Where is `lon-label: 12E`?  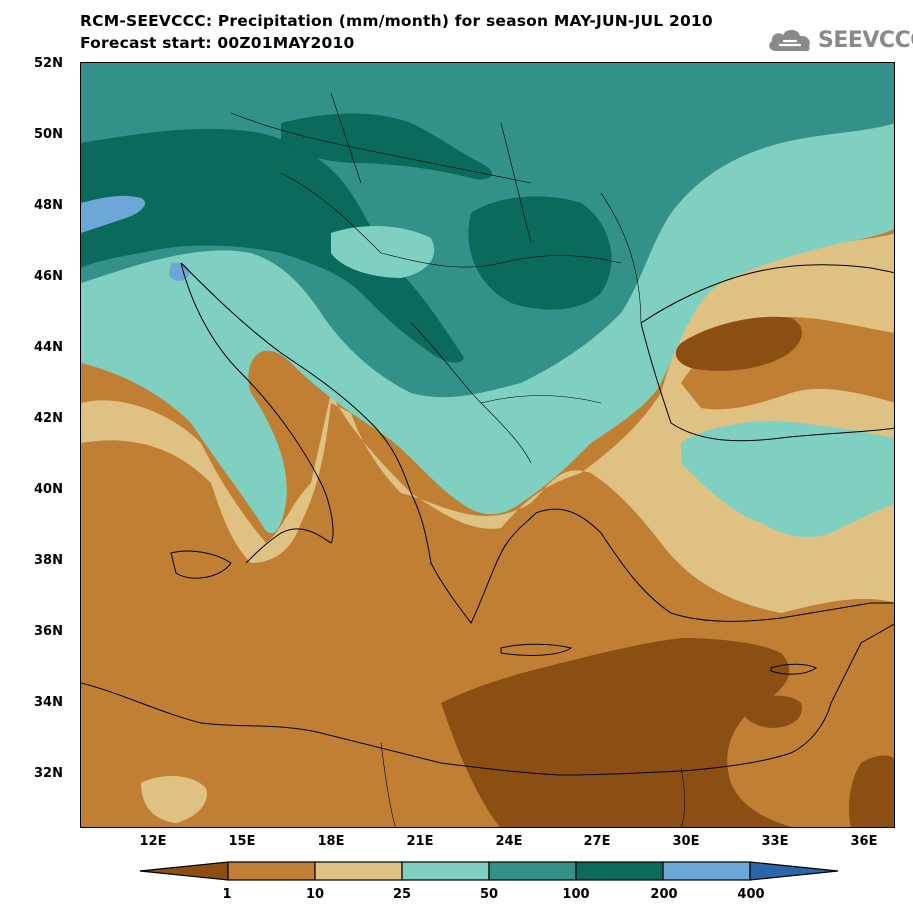 lon-label: 12E is located at coordinates (153, 841).